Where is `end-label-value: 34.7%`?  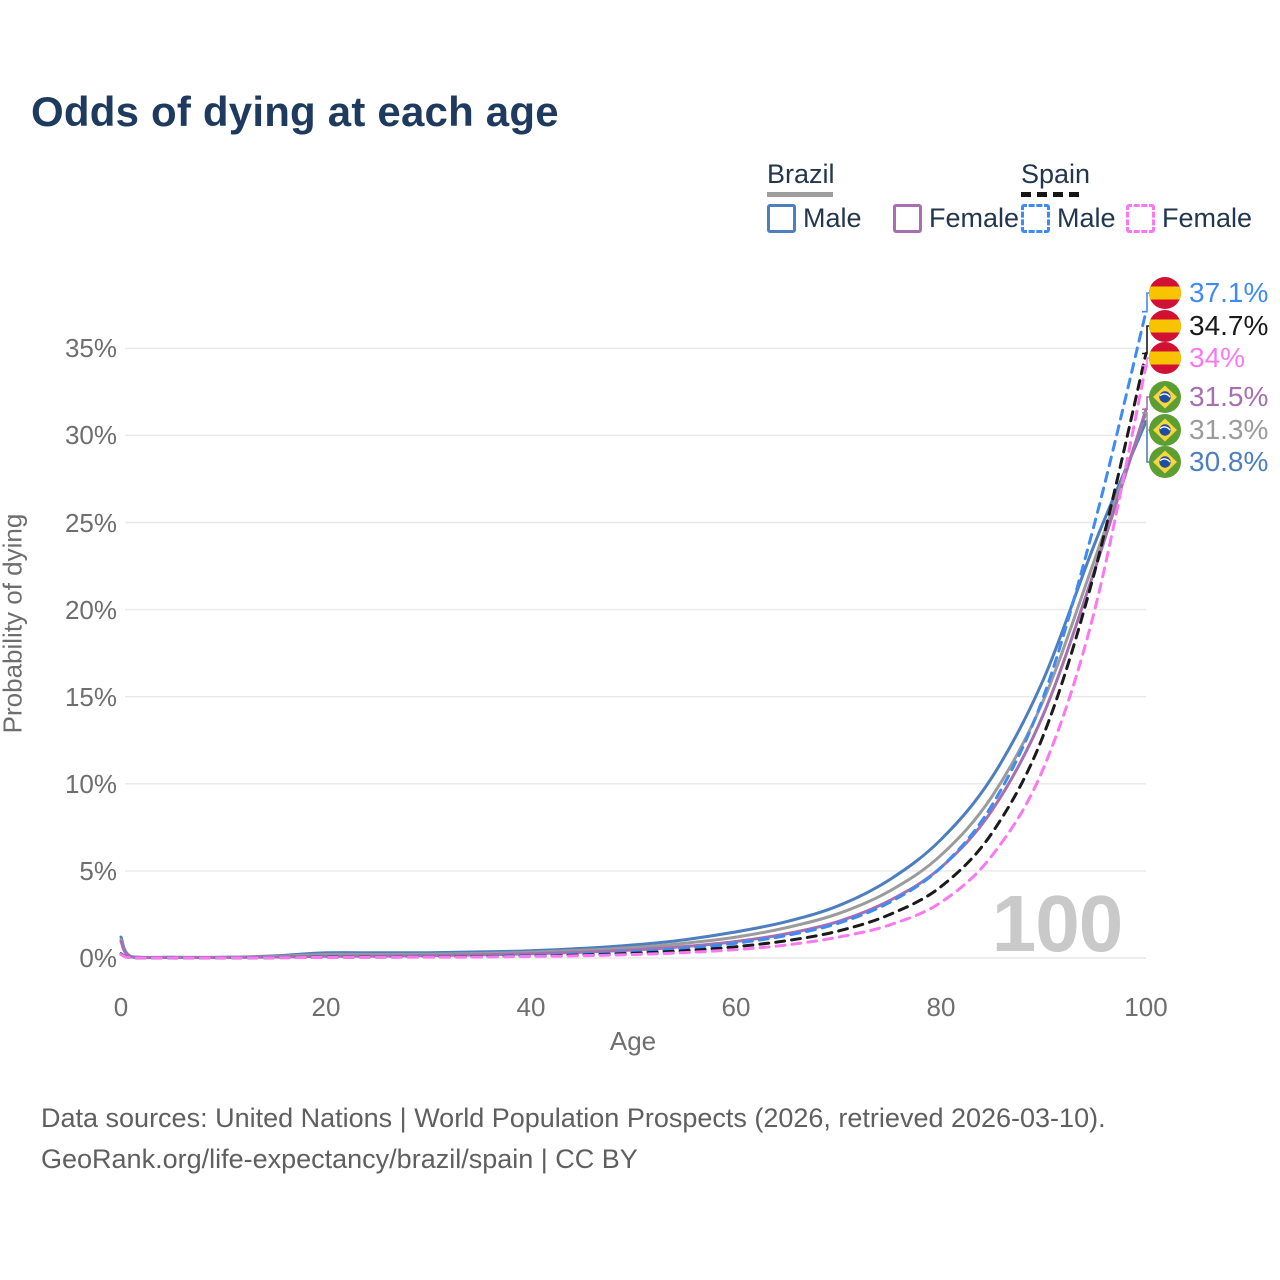 end-label-value: 34.7% is located at coordinates (1229, 325).